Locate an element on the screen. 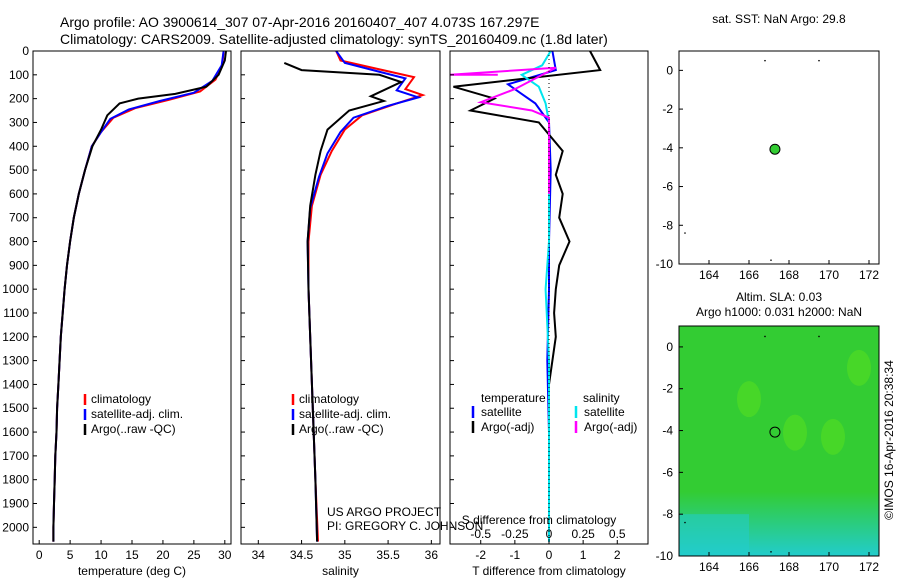  difference-legend-sal-header: salinity is located at coordinates (601, 398).